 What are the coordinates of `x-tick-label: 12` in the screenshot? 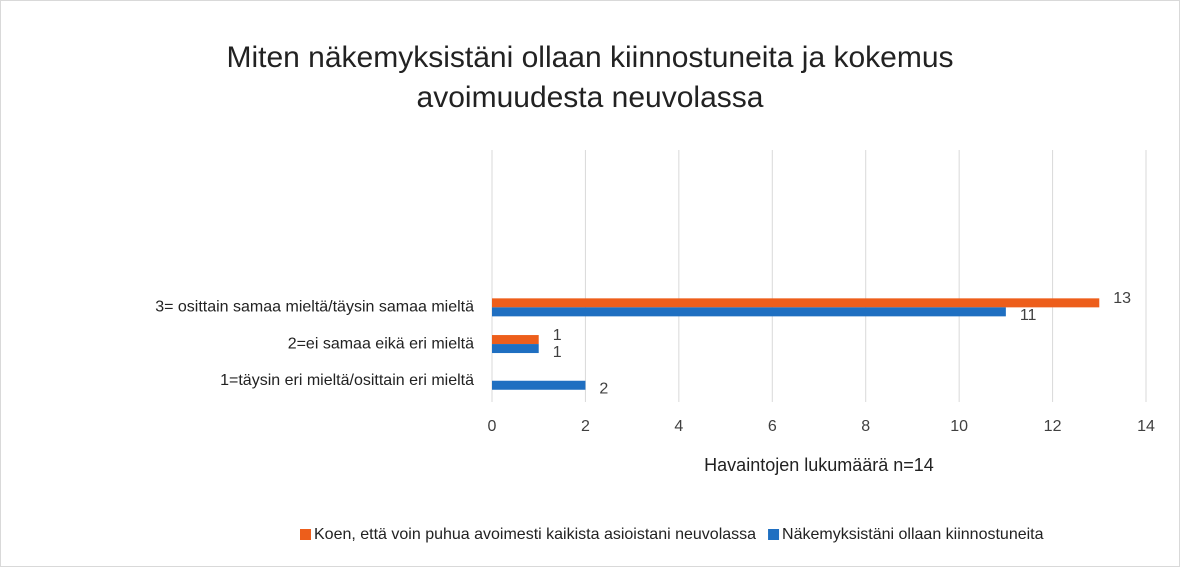 It's located at (1053, 426).